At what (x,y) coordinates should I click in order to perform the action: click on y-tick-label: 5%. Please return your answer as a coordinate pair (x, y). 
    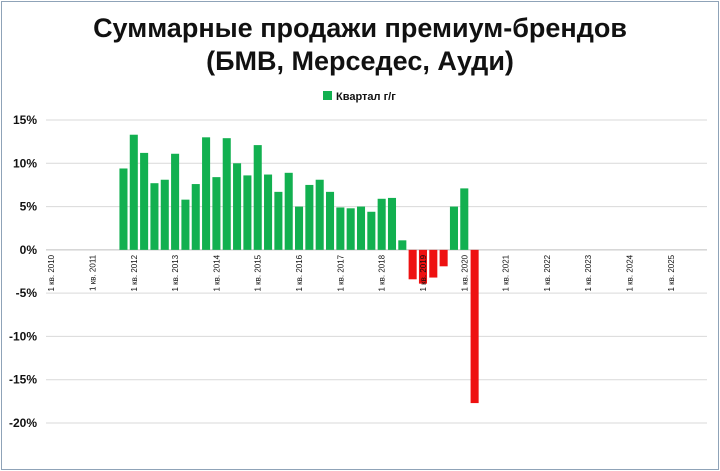
    Looking at the image, I should click on (29, 207).